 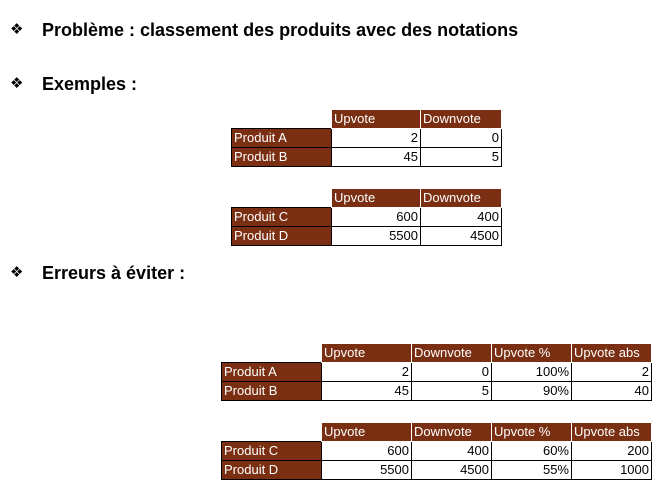 I want to click on heading-errors: Erreurs à éviter :, so click(x=114, y=273).